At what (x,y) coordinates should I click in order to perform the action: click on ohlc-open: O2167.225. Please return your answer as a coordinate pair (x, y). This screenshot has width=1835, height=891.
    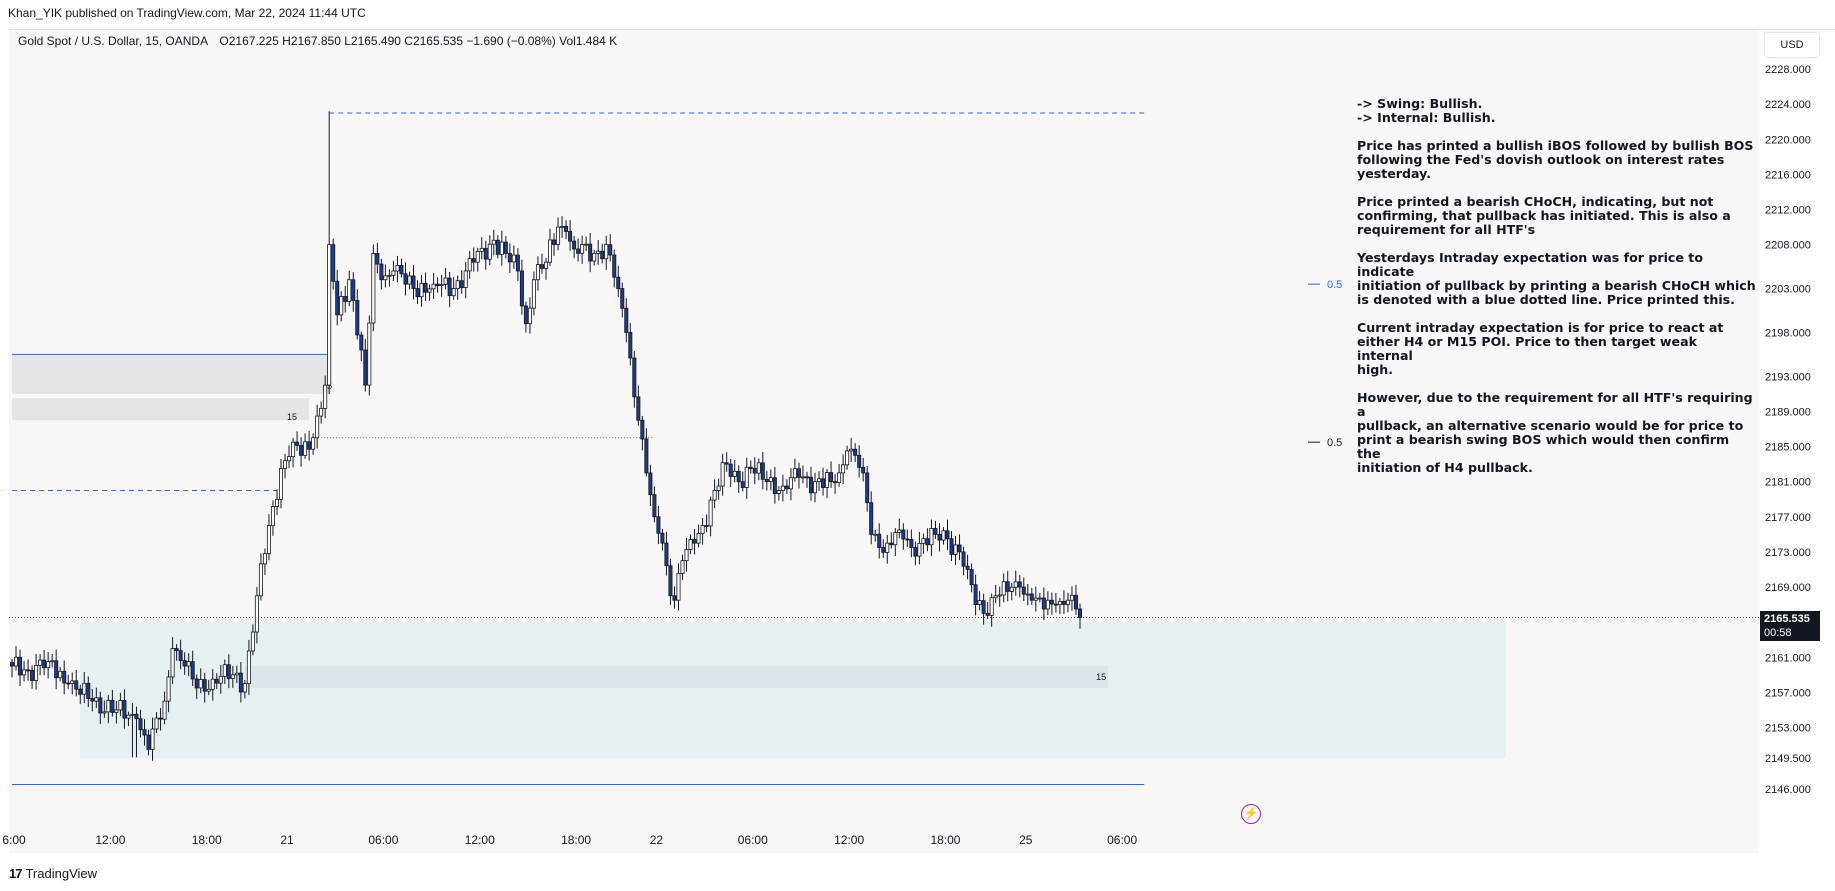
    Looking at the image, I should click on (249, 41).